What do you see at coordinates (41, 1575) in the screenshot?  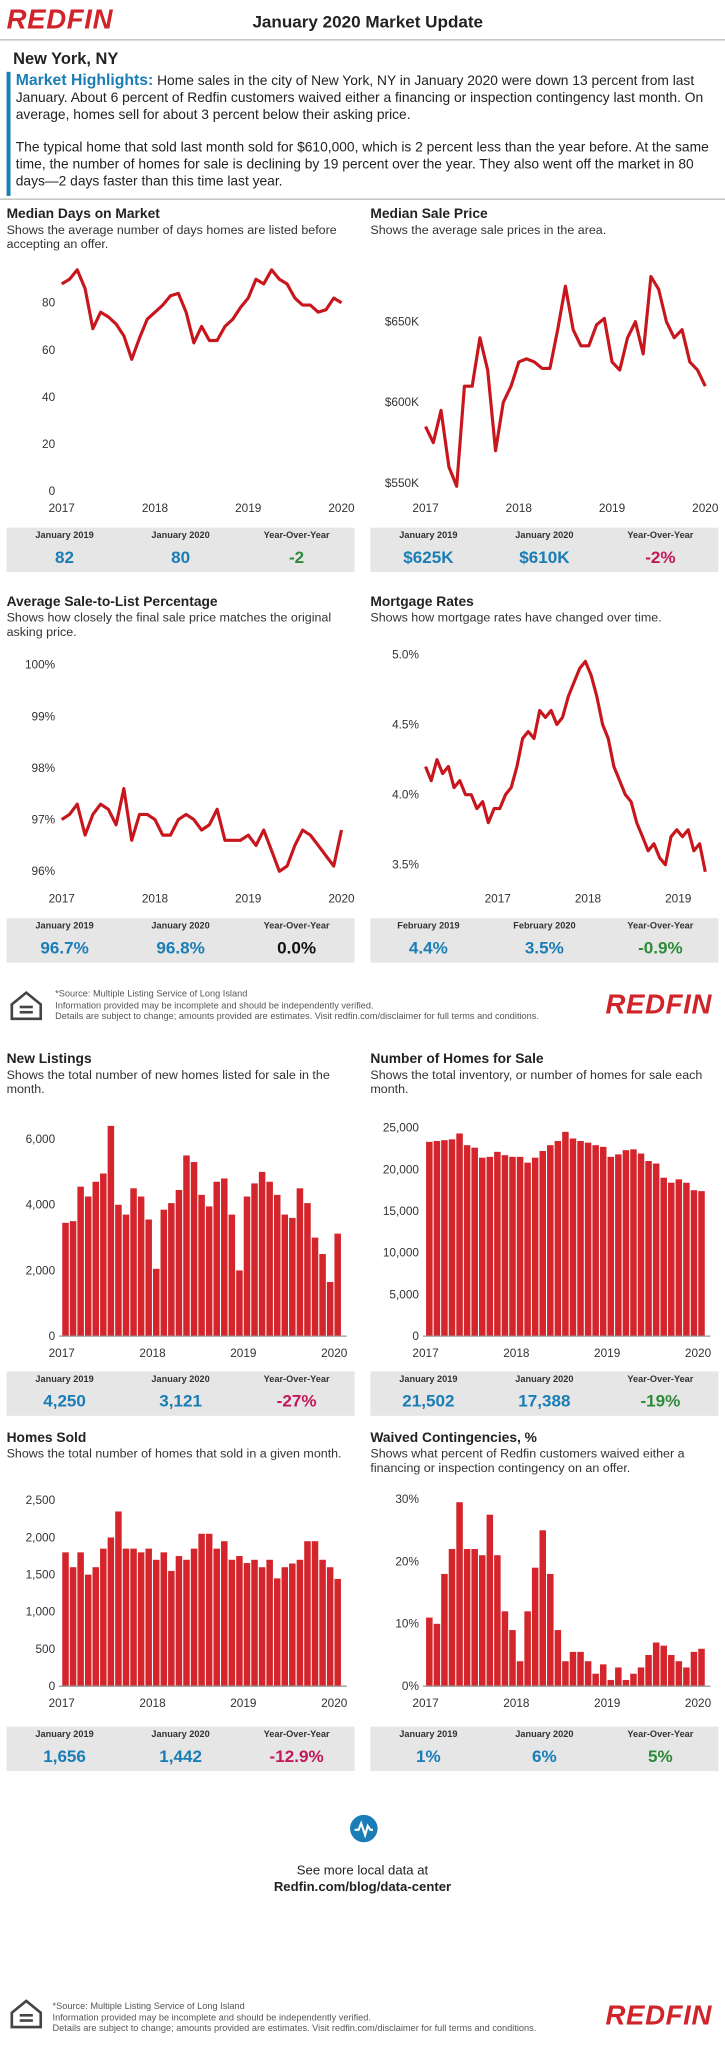 I see `y-tick-label: 1,500` at bounding box center [41, 1575].